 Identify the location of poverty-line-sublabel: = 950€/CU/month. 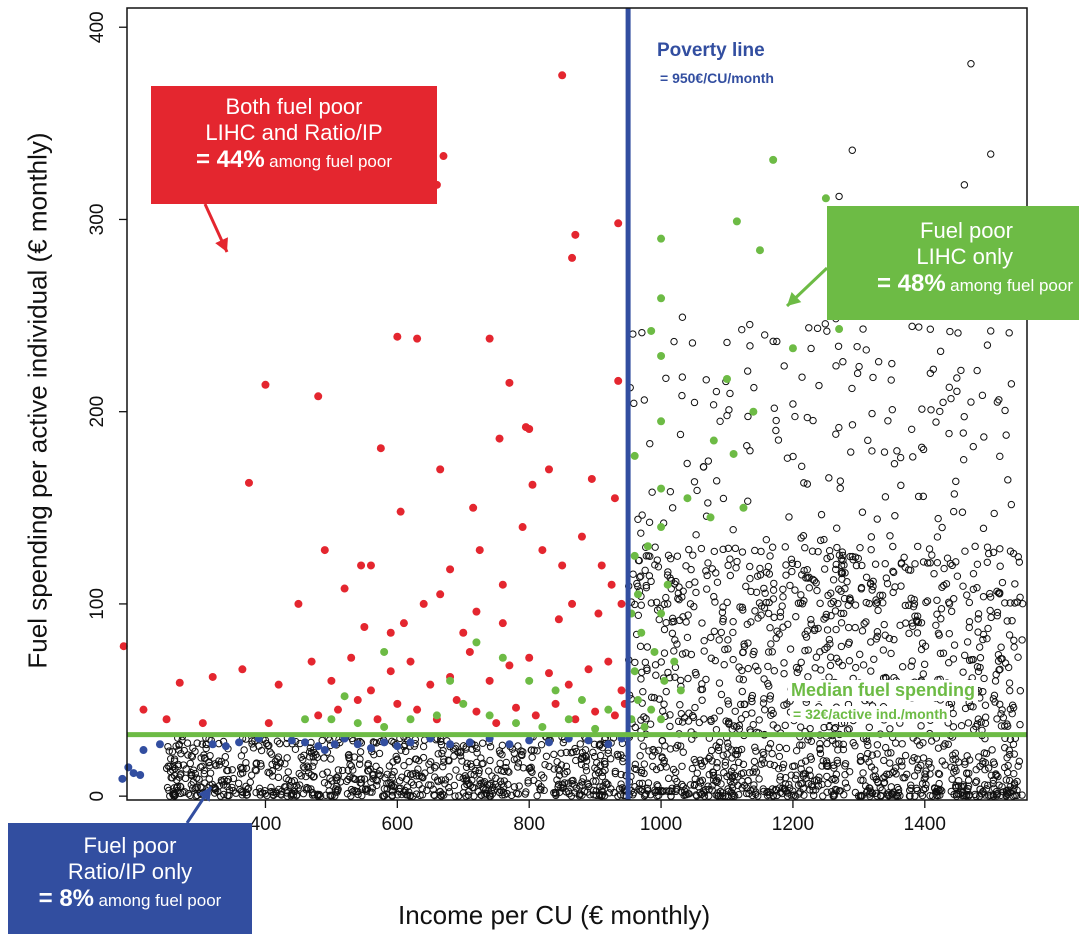
(717, 78).